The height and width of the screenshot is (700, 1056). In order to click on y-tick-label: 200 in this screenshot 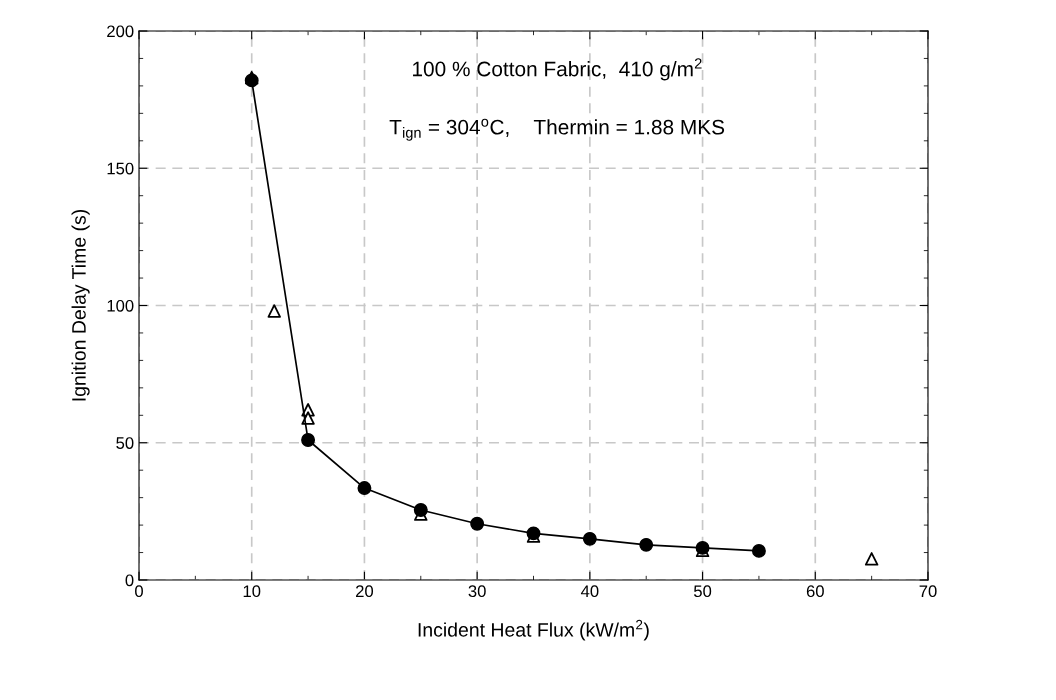, I will do `click(120, 31)`.